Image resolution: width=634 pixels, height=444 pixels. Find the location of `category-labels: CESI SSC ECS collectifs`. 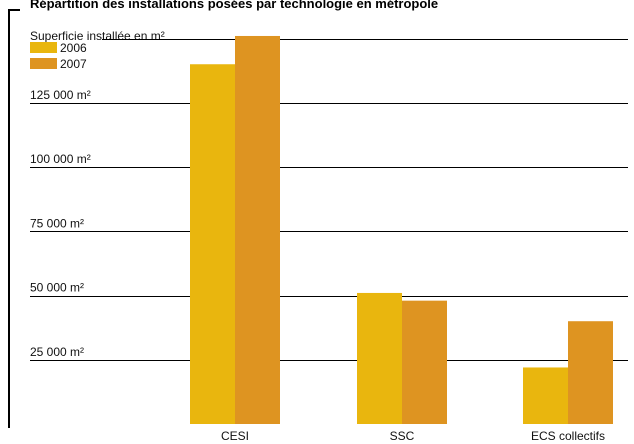

category-labels: CESI SSC ECS collectifs is located at coordinates (413, 436).